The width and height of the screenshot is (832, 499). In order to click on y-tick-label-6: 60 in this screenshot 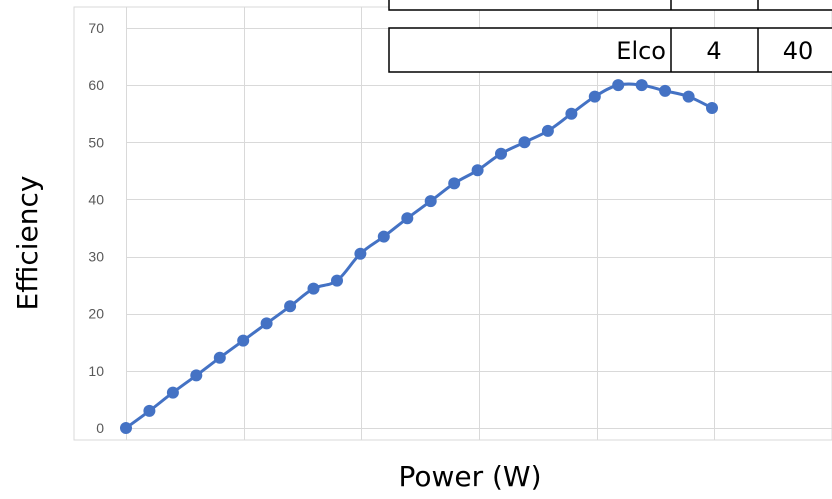, I will do `click(96, 85)`.